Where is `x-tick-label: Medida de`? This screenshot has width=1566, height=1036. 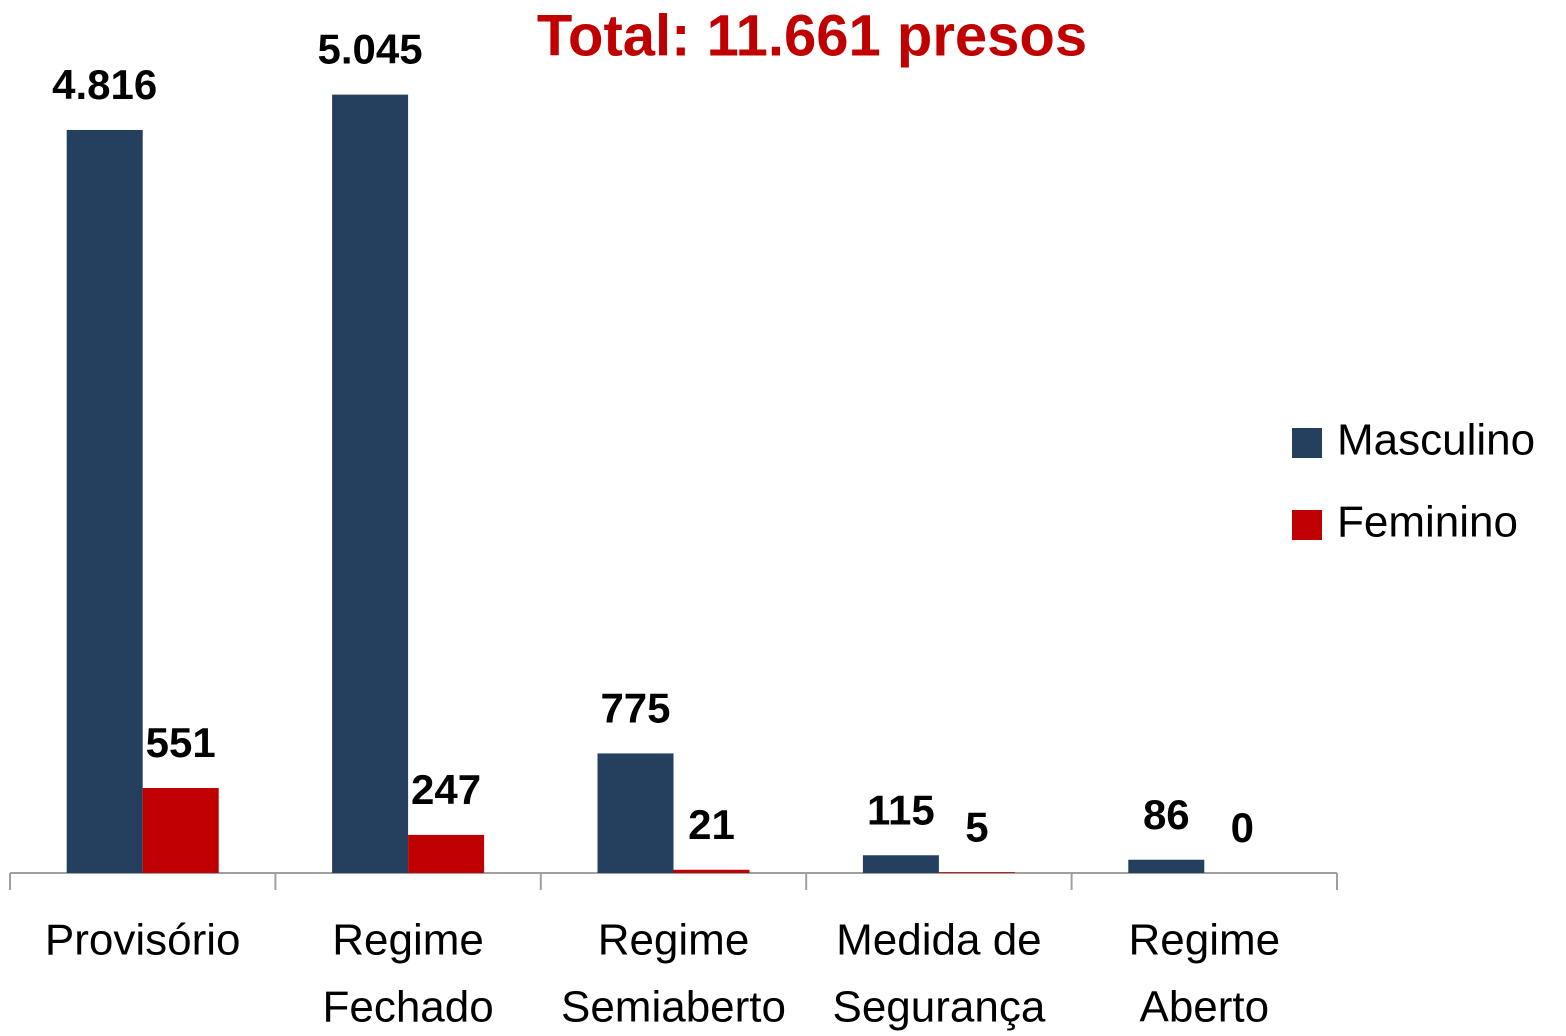
x-tick-label: Medida de is located at coordinates (938, 940).